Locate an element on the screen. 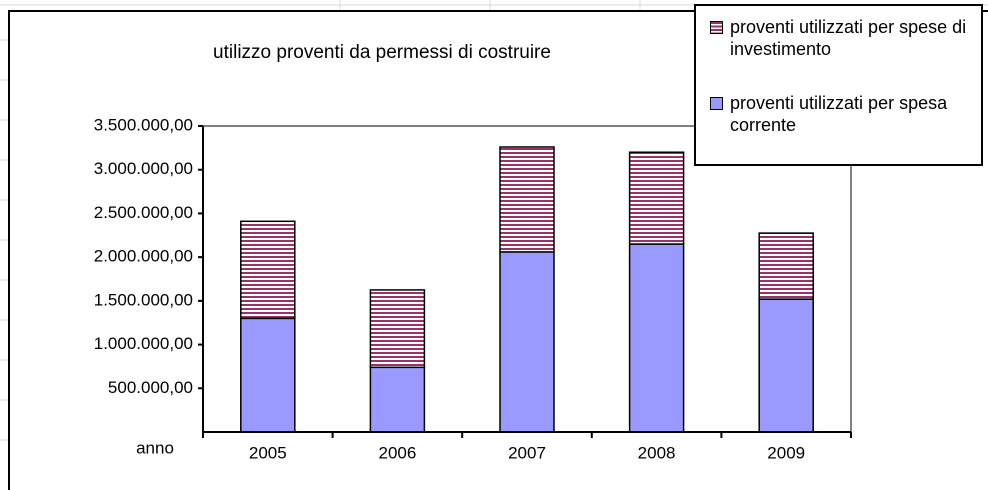 The height and width of the screenshot is (490, 988). y-tick-label: 3.000.000,00 is located at coordinates (143, 168).